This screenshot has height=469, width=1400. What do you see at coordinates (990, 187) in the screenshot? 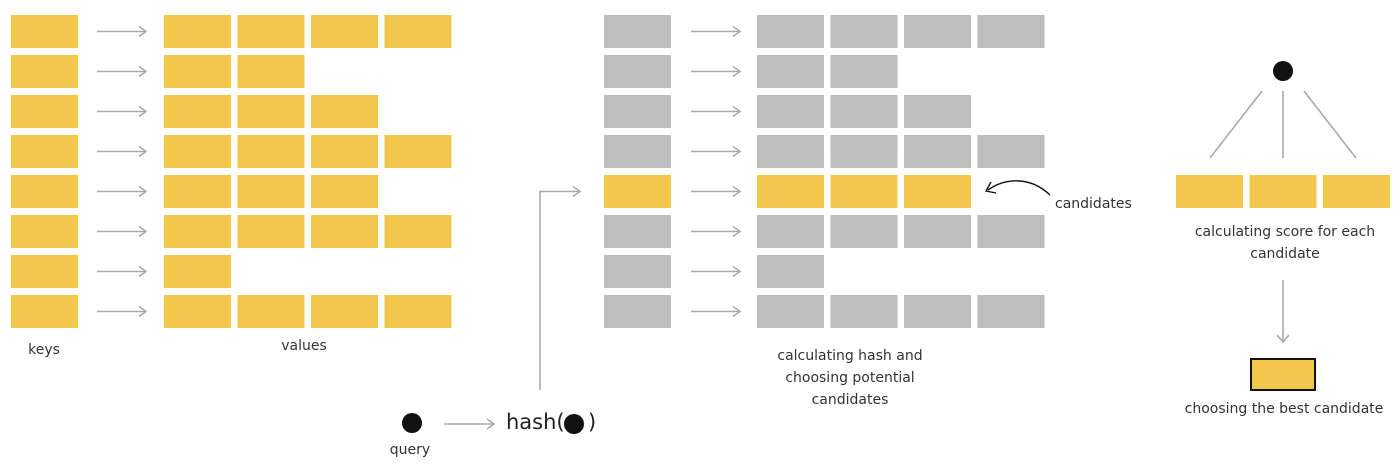
I see `curved-arrow-head-icon` at bounding box center [990, 187].